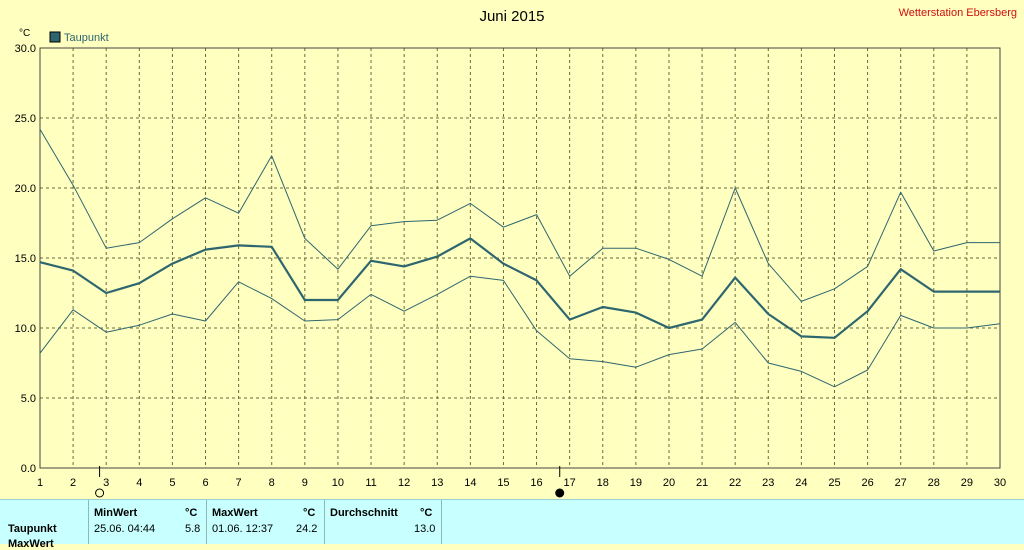 The width and height of the screenshot is (1024, 550). What do you see at coordinates (901, 483) in the screenshot?
I see `x-tick-label: 27` at bounding box center [901, 483].